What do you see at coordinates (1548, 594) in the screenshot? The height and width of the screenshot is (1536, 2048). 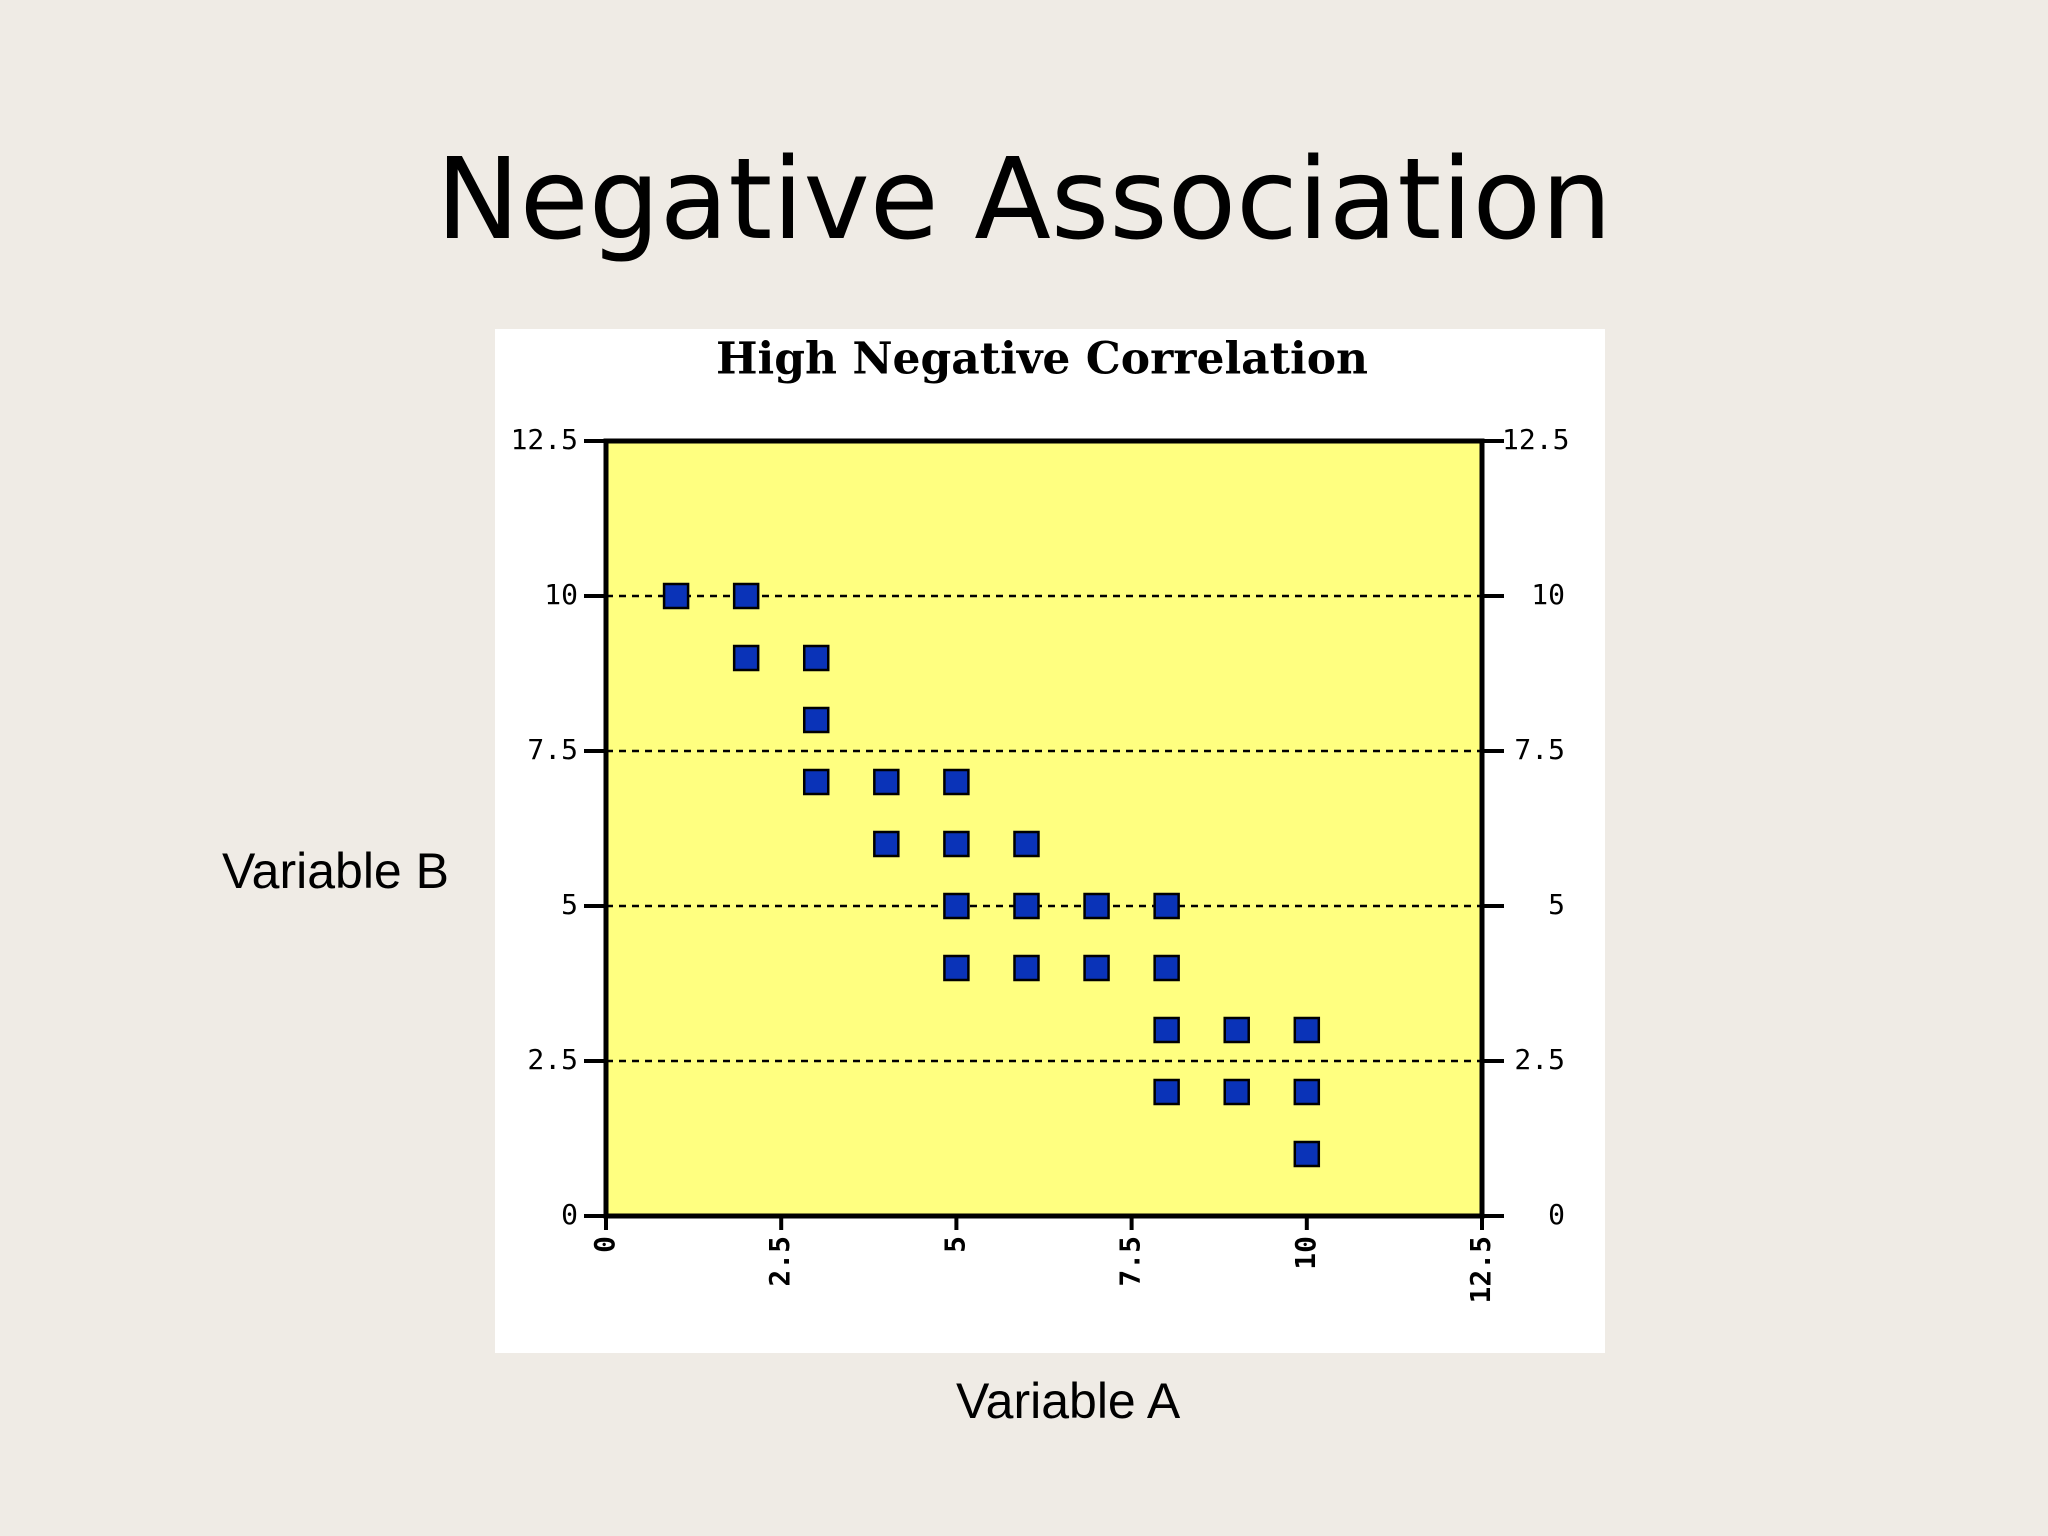 I see `y-tick-label-right: 10` at bounding box center [1548, 594].